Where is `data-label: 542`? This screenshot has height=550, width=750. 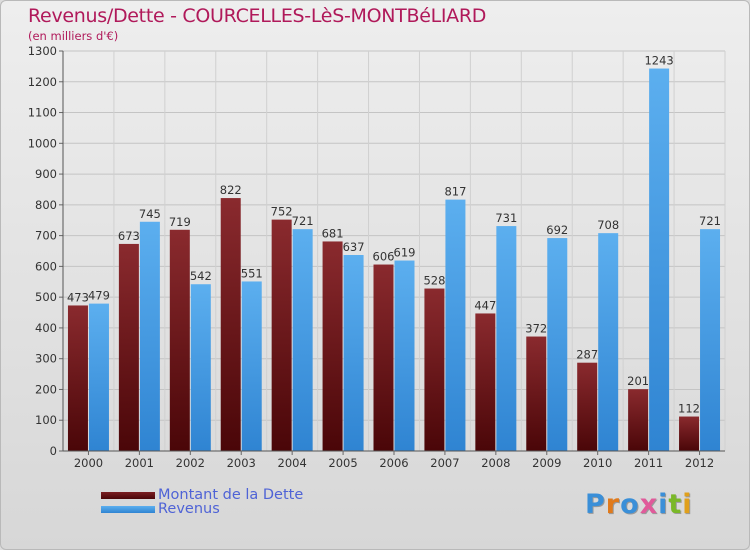
data-label: 542 is located at coordinates (201, 276).